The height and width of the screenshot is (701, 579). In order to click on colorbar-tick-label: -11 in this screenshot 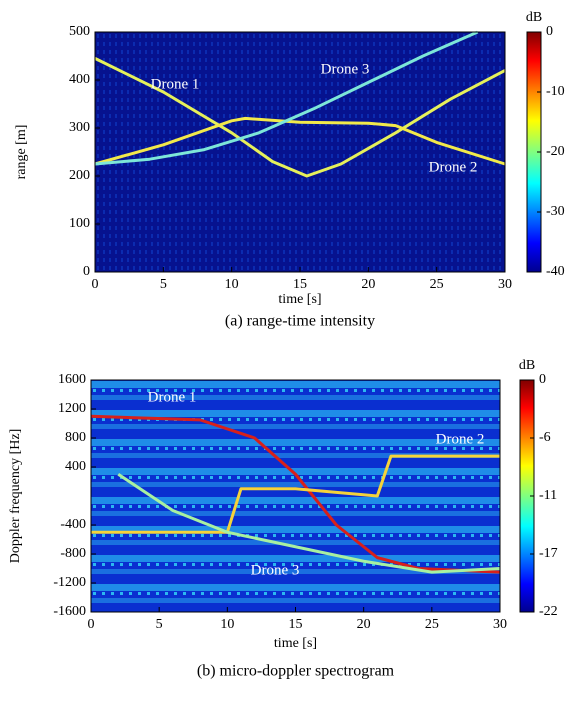, I will do `click(548, 495)`.